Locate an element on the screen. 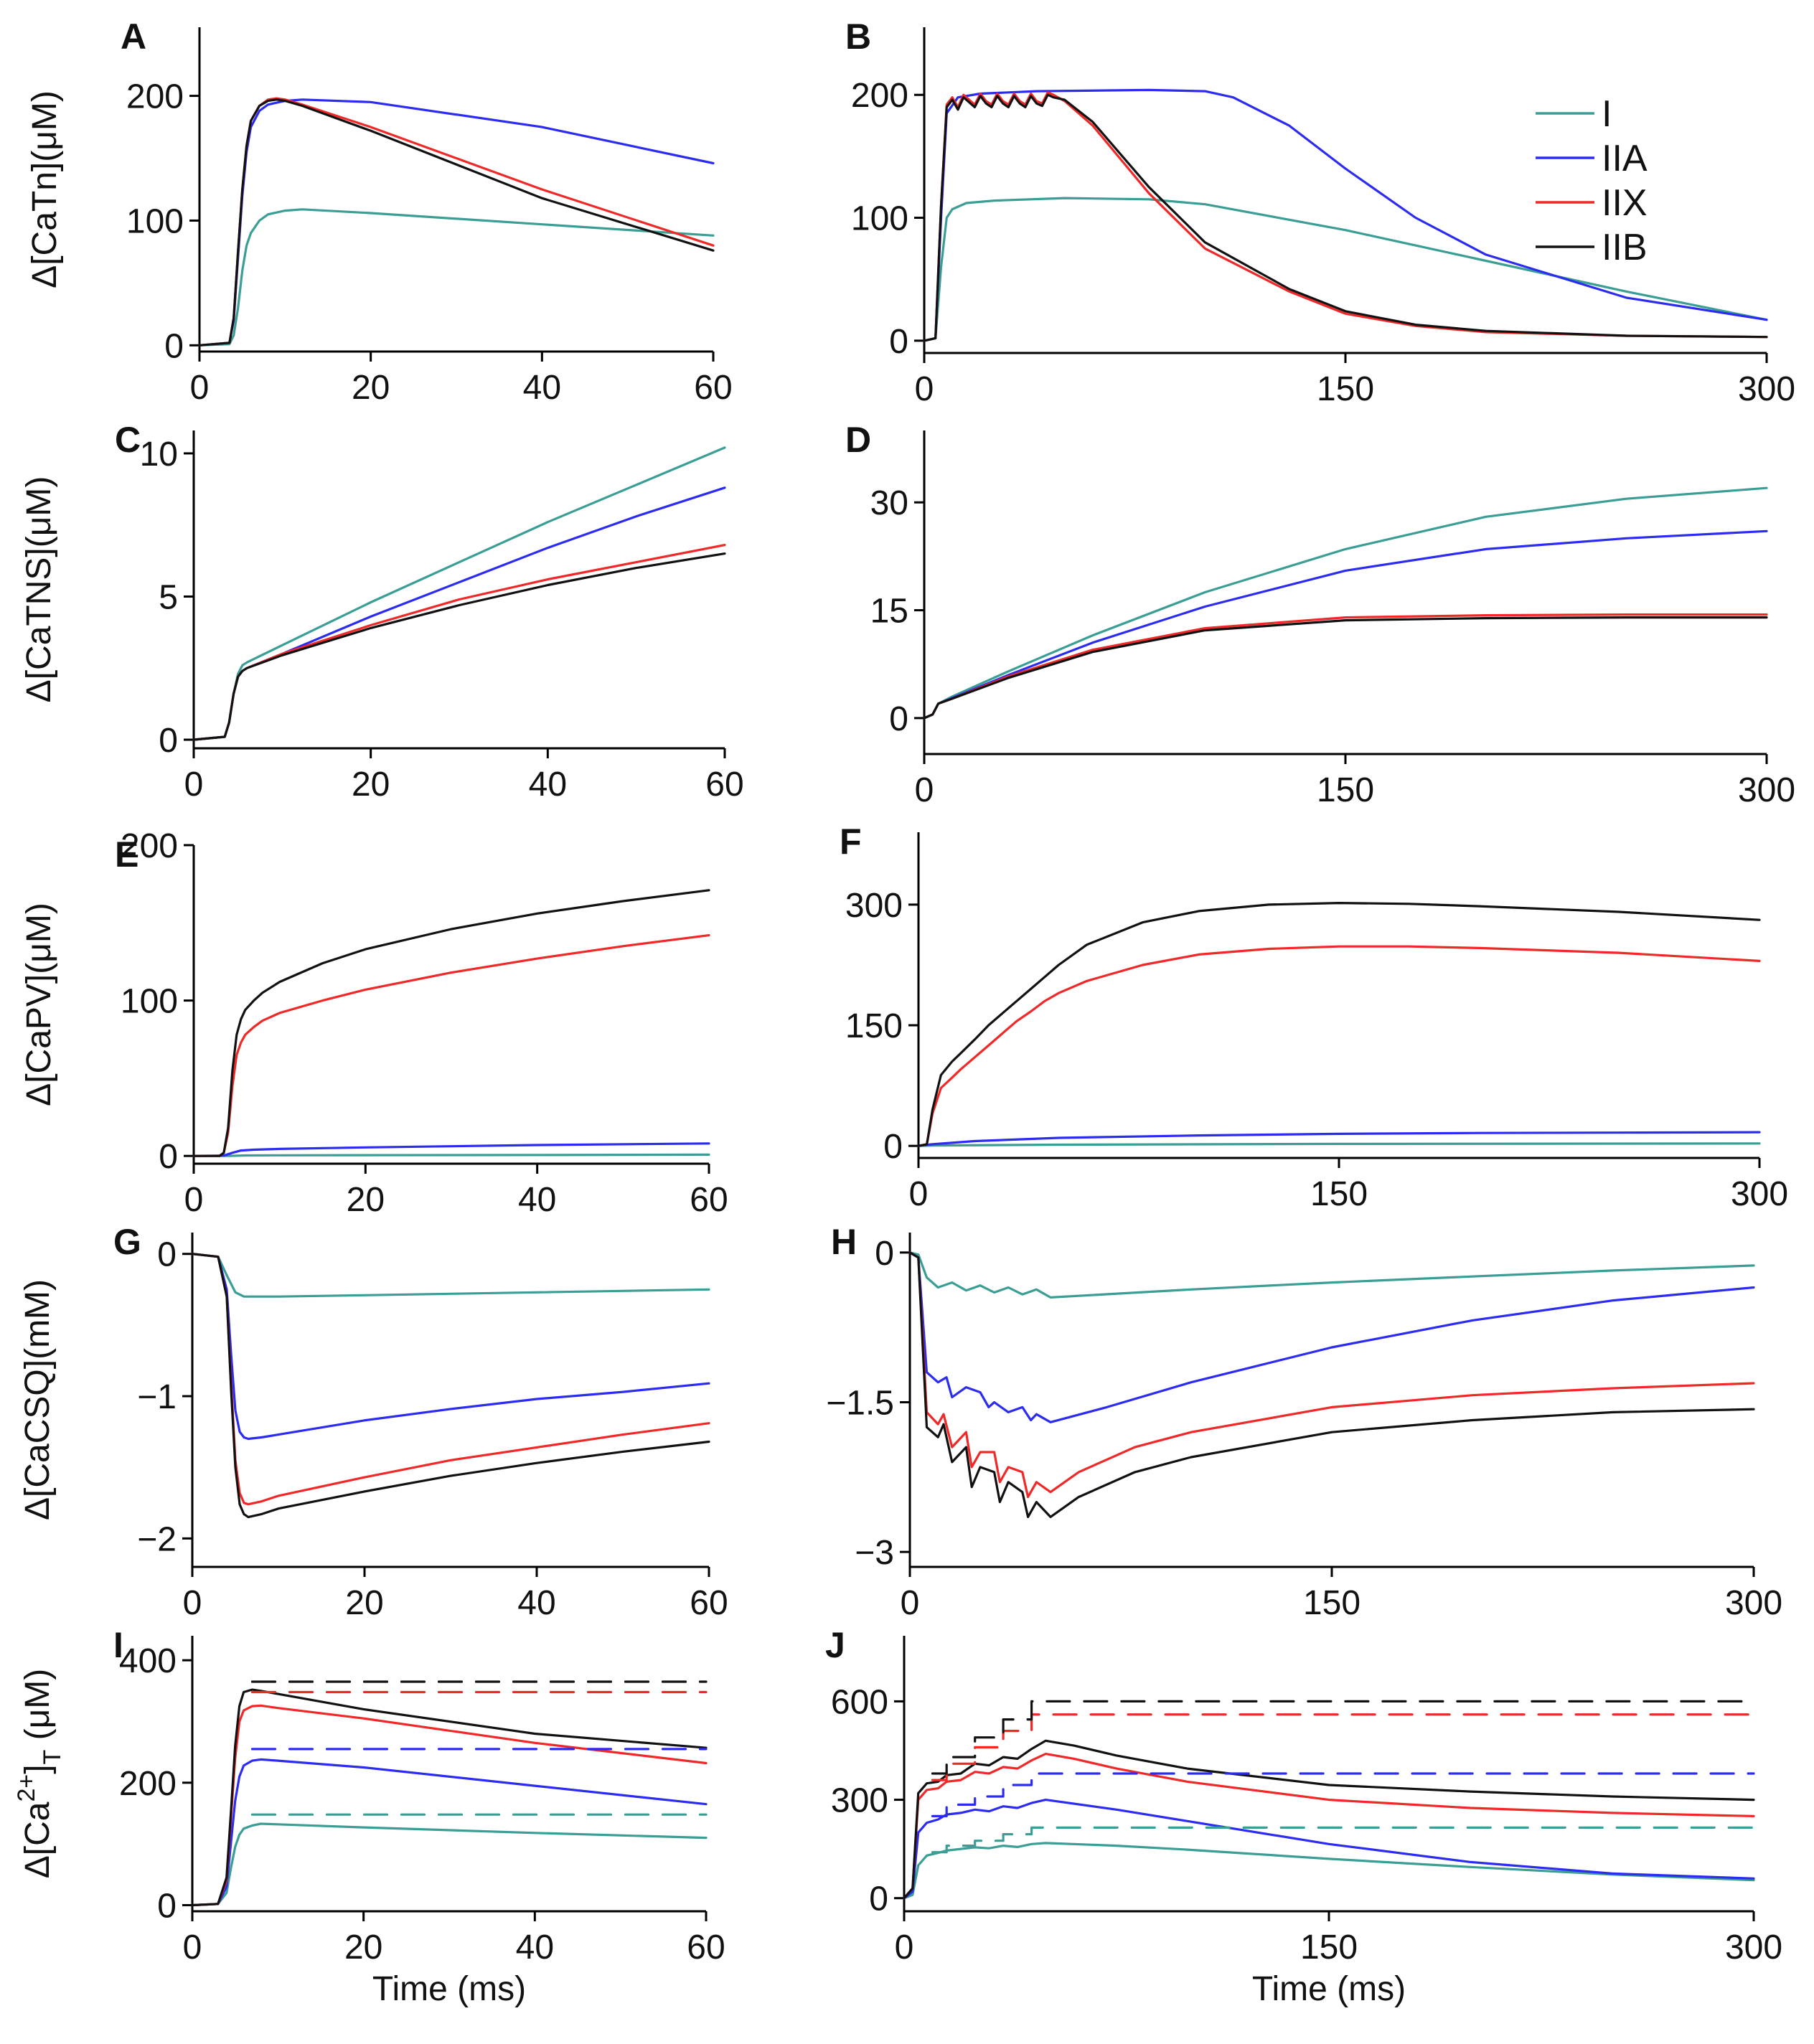  x-axis-title: Time (ms) is located at coordinates (1329, 1989).